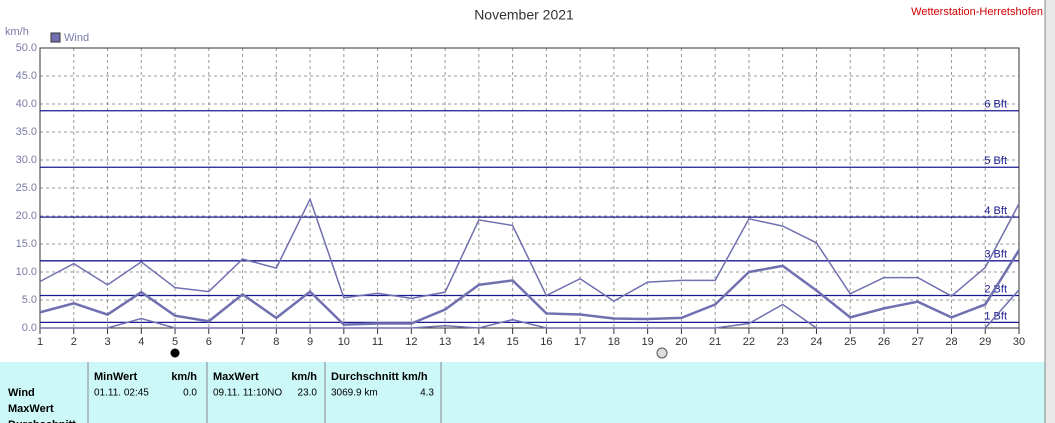  Describe the element at coordinates (26, 272) in the screenshot. I see `y-tick-label: 10.0` at that location.